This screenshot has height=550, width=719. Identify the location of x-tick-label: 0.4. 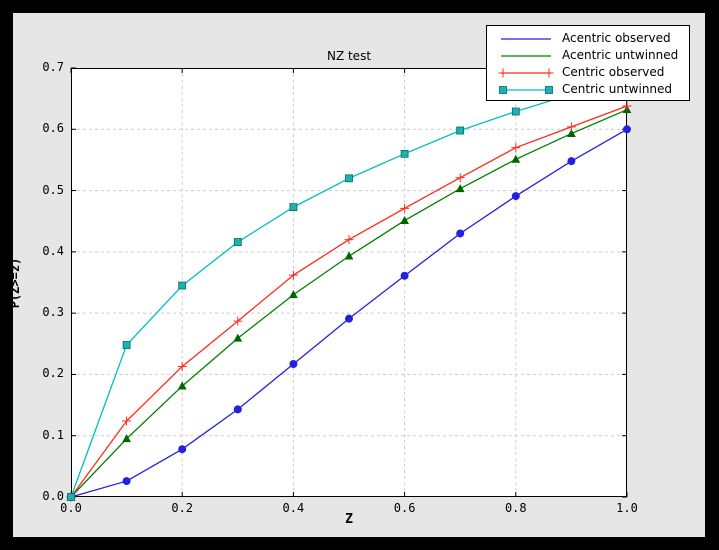
(293, 508).